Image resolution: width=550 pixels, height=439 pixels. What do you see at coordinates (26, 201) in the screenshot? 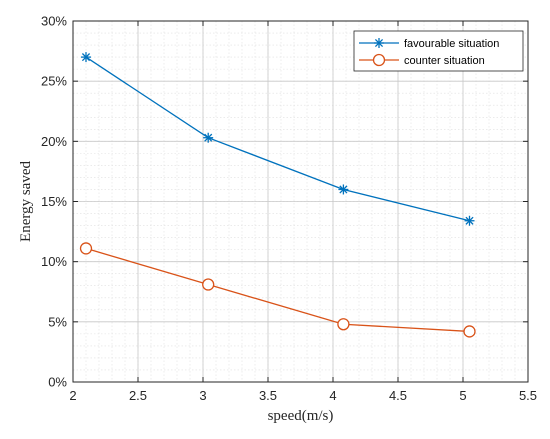
I see `y-axis-label: Energy saved` at bounding box center [26, 201].